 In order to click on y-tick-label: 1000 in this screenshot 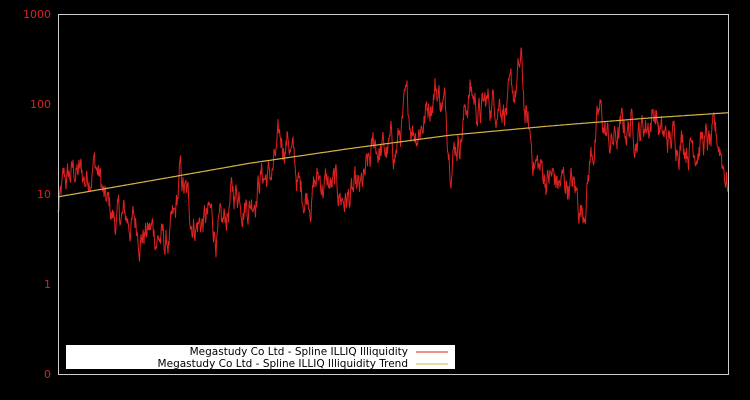, I will do `click(37, 14)`.